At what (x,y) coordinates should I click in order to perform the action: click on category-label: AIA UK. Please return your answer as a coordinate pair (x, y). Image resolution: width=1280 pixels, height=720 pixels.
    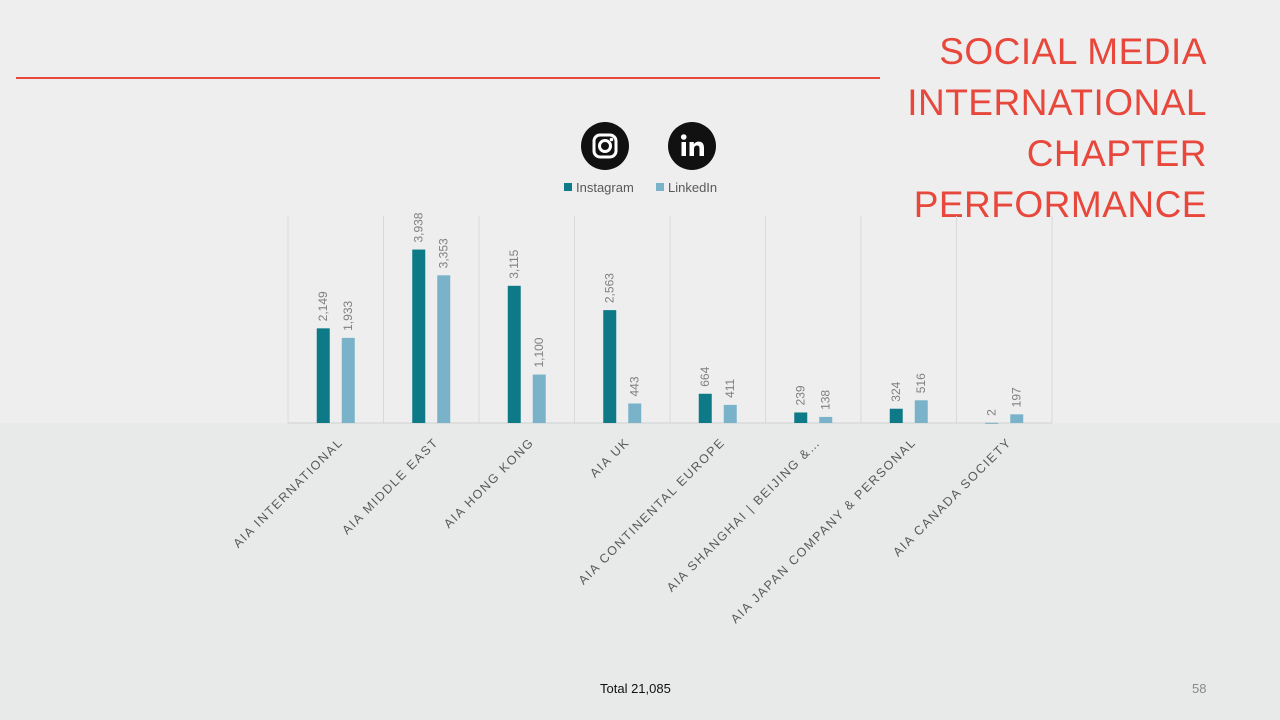
    Looking at the image, I should click on (609, 457).